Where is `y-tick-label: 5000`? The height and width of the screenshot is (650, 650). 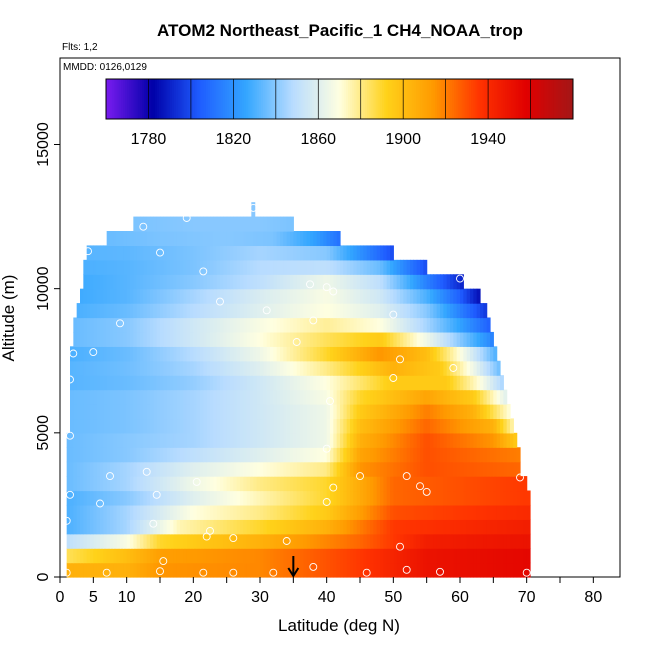 y-tick-label: 5000 is located at coordinates (43, 433).